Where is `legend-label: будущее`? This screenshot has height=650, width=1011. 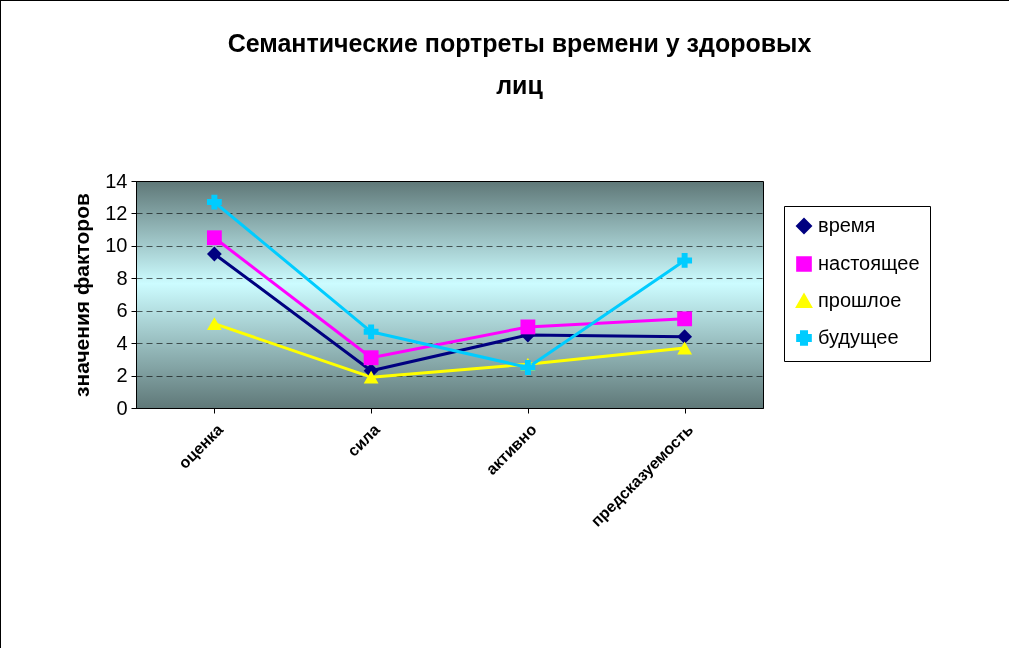 legend-label: будущее is located at coordinates (858, 337).